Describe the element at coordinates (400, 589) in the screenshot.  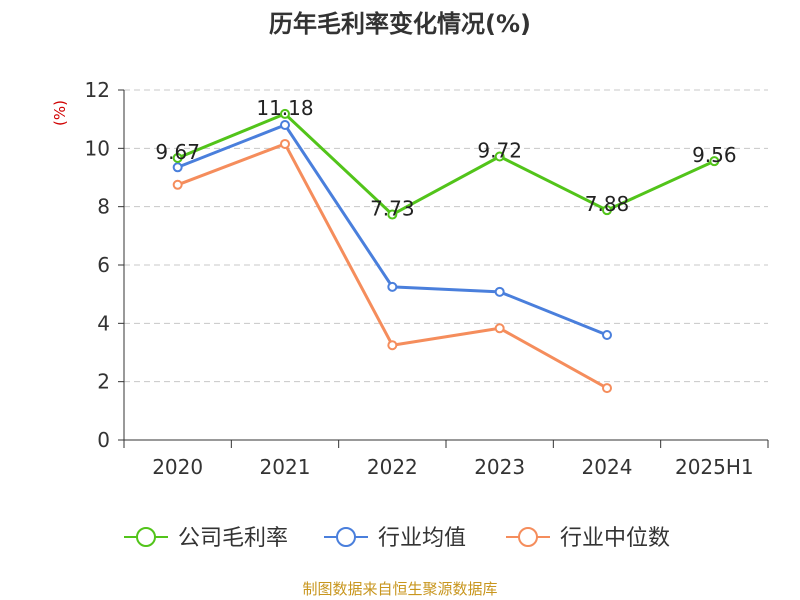
I see `data-source-note: 制图数据来自恒生聚源数据库` at that location.